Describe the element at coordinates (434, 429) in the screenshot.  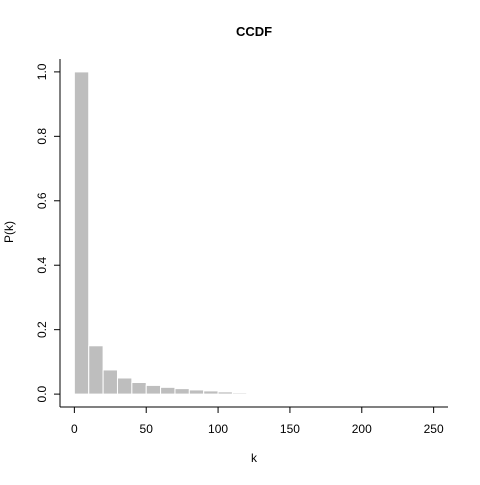
I see `x-tick-label-5: 250` at that location.